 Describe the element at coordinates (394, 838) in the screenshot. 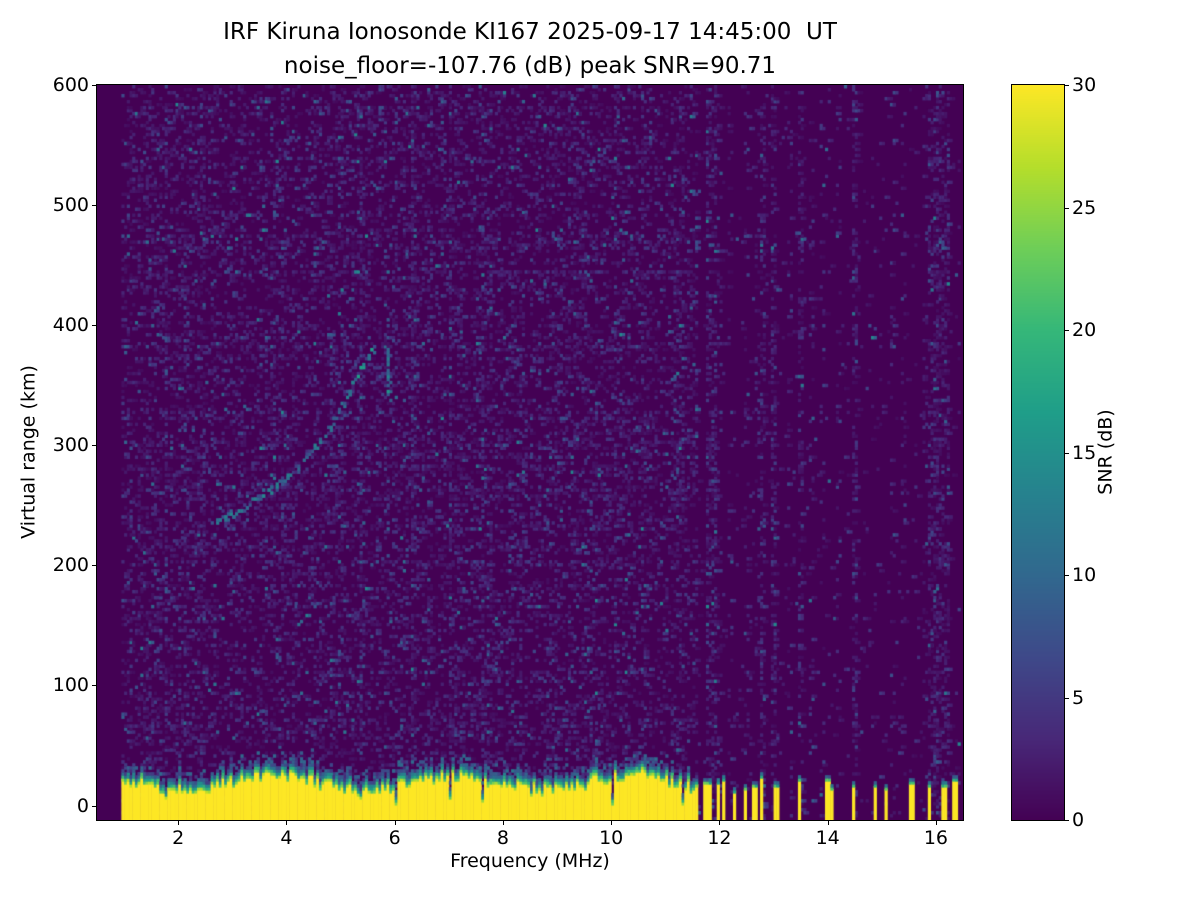

I see `x-tick-label: 6` at that location.